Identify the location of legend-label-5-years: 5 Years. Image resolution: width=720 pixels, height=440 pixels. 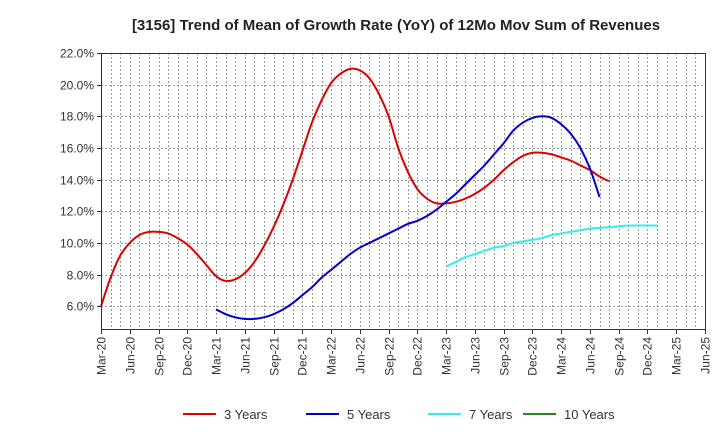
(369, 414).